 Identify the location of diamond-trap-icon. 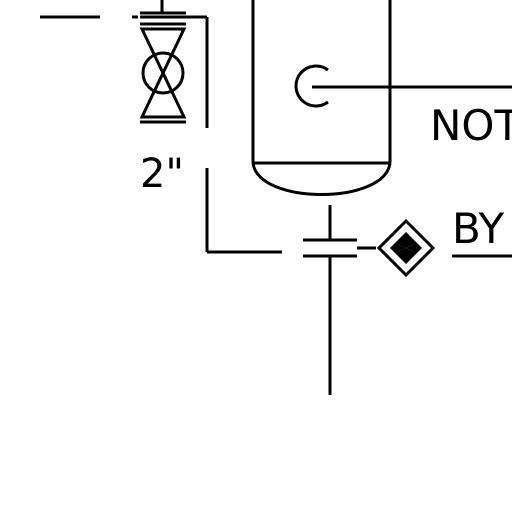
(406, 248).